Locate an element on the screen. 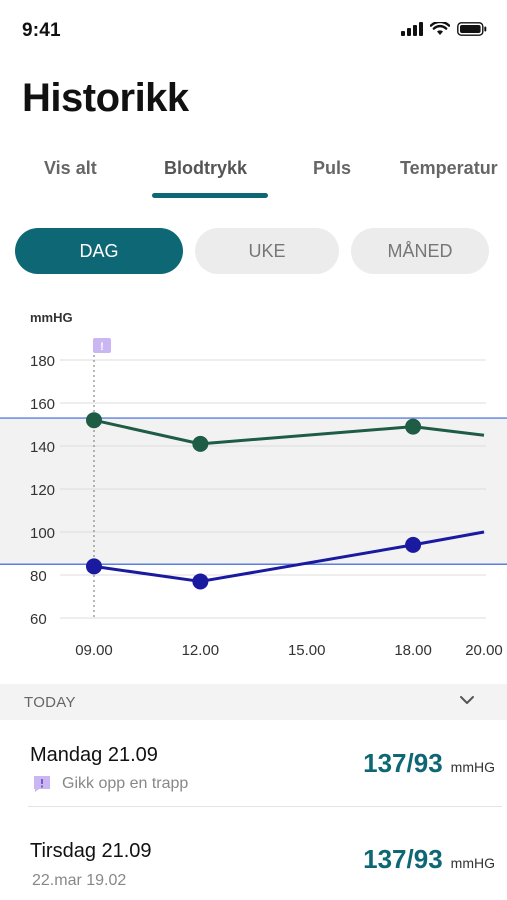 Image resolution: width=507 pixels, height=900 pixels. period-day-button: DAG is located at coordinates (99, 251).